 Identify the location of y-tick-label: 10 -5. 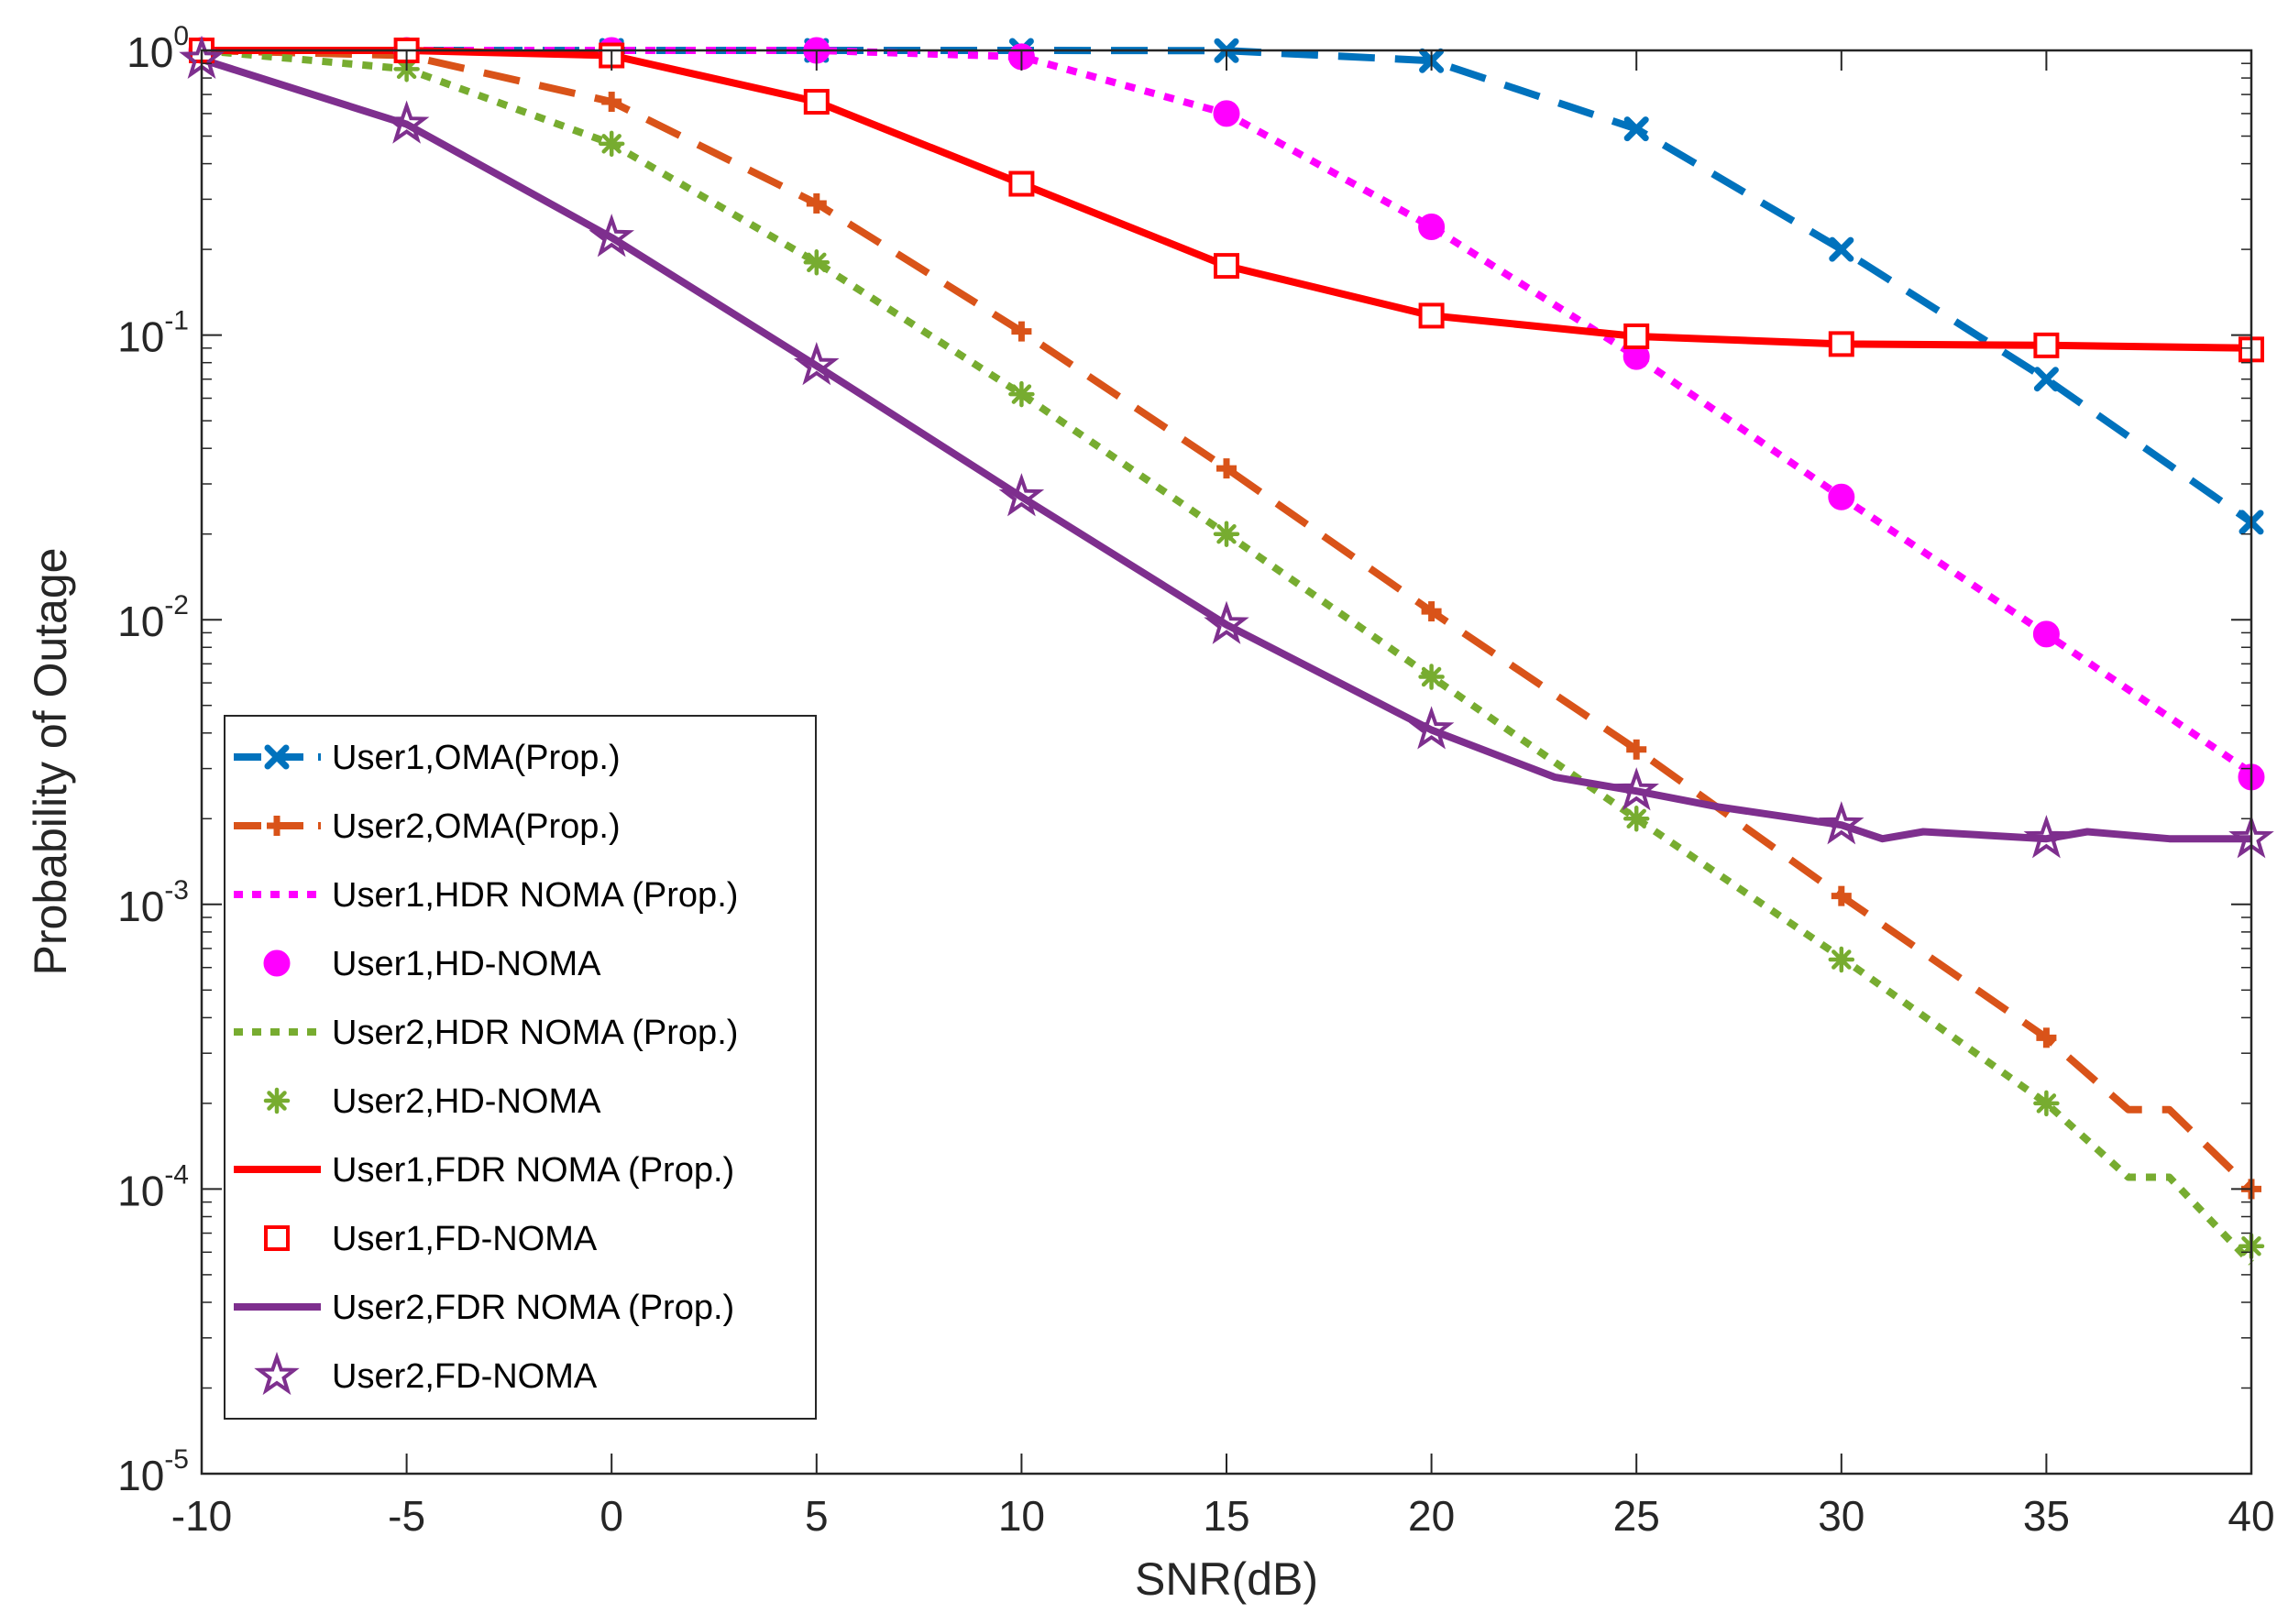
(153, 1471).